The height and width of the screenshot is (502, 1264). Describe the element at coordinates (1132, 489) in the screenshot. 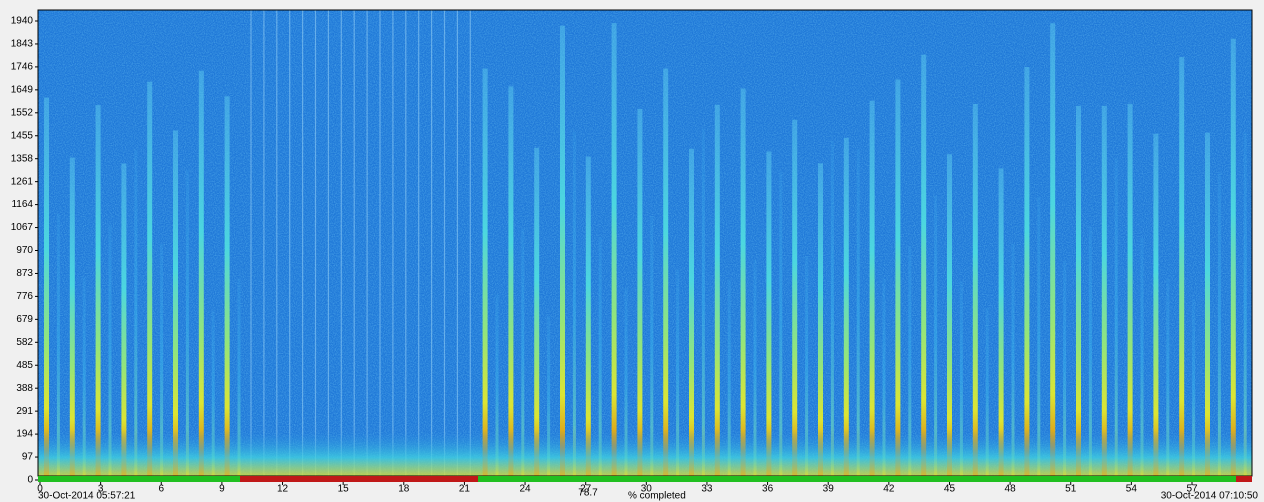

I see `x-tick-label: 54` at that location.